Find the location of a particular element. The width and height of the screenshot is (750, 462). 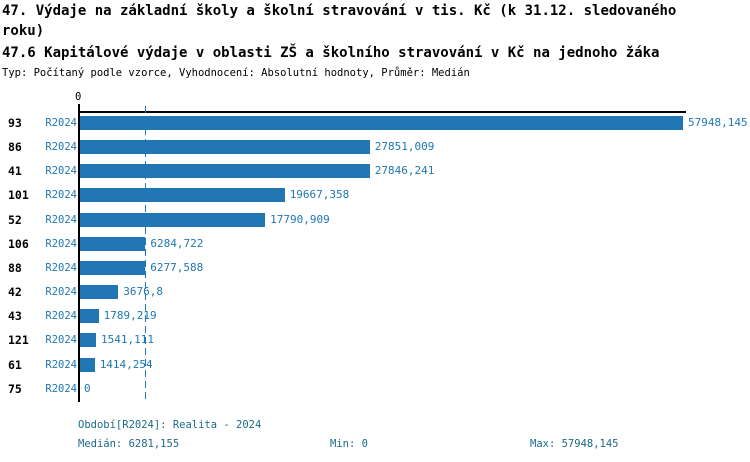

chart-row: 86 R2024 27851,009 is located at coordinates (375, 147).